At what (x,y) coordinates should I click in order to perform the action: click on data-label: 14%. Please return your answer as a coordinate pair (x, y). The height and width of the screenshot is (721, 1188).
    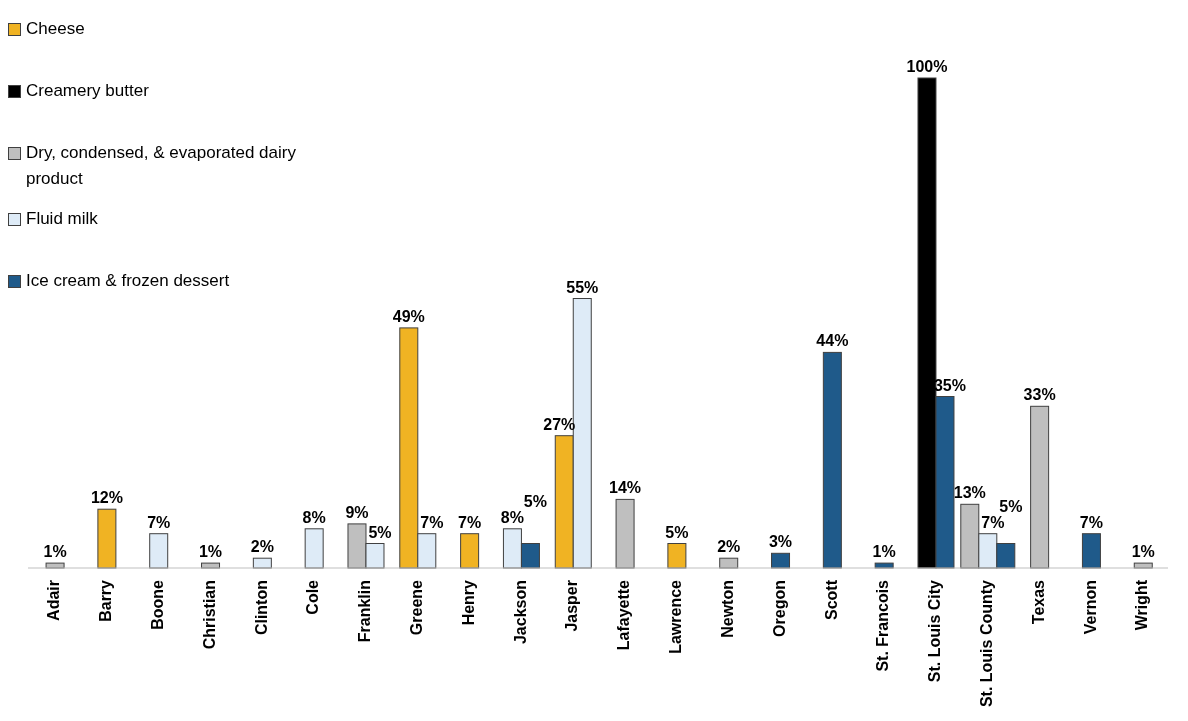
    Looking at the image, I should click on (625, 488).